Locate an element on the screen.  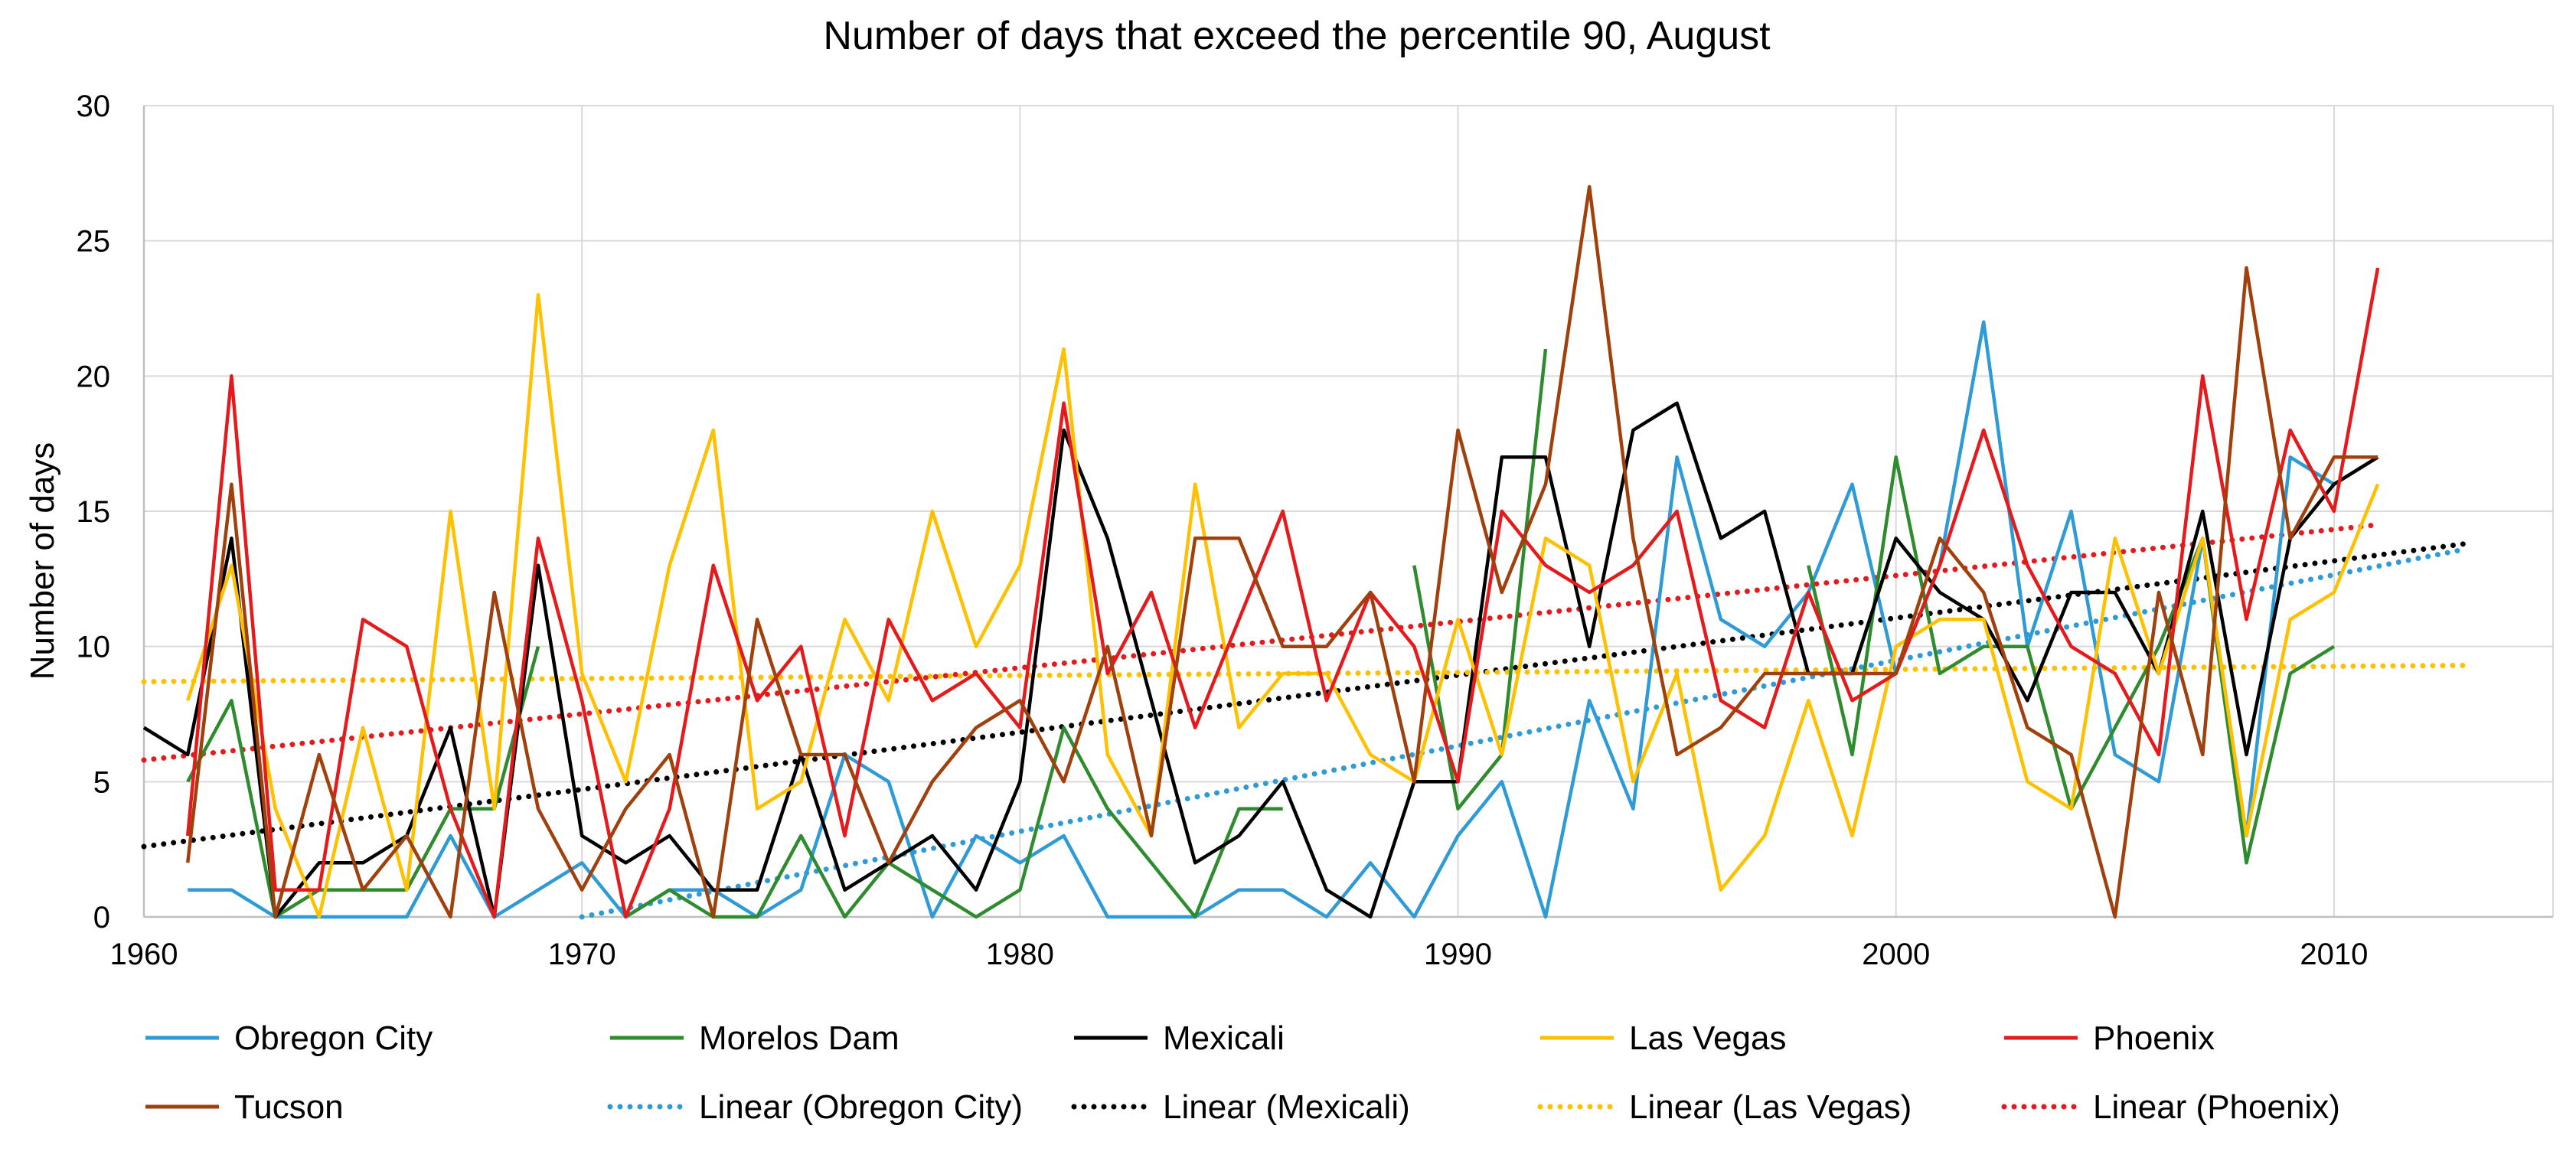
legend-item-morelos-dam: Morelos Dam is located at coordinates (754, 1038).